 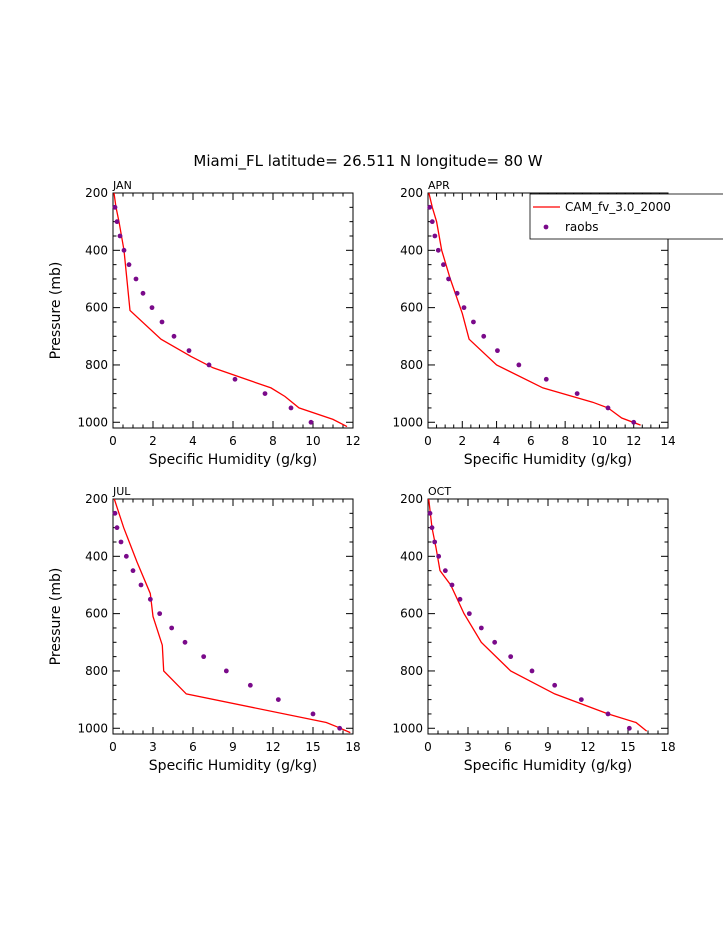 I want to click on legend-obs-swatch, so click(x=546, y=227).